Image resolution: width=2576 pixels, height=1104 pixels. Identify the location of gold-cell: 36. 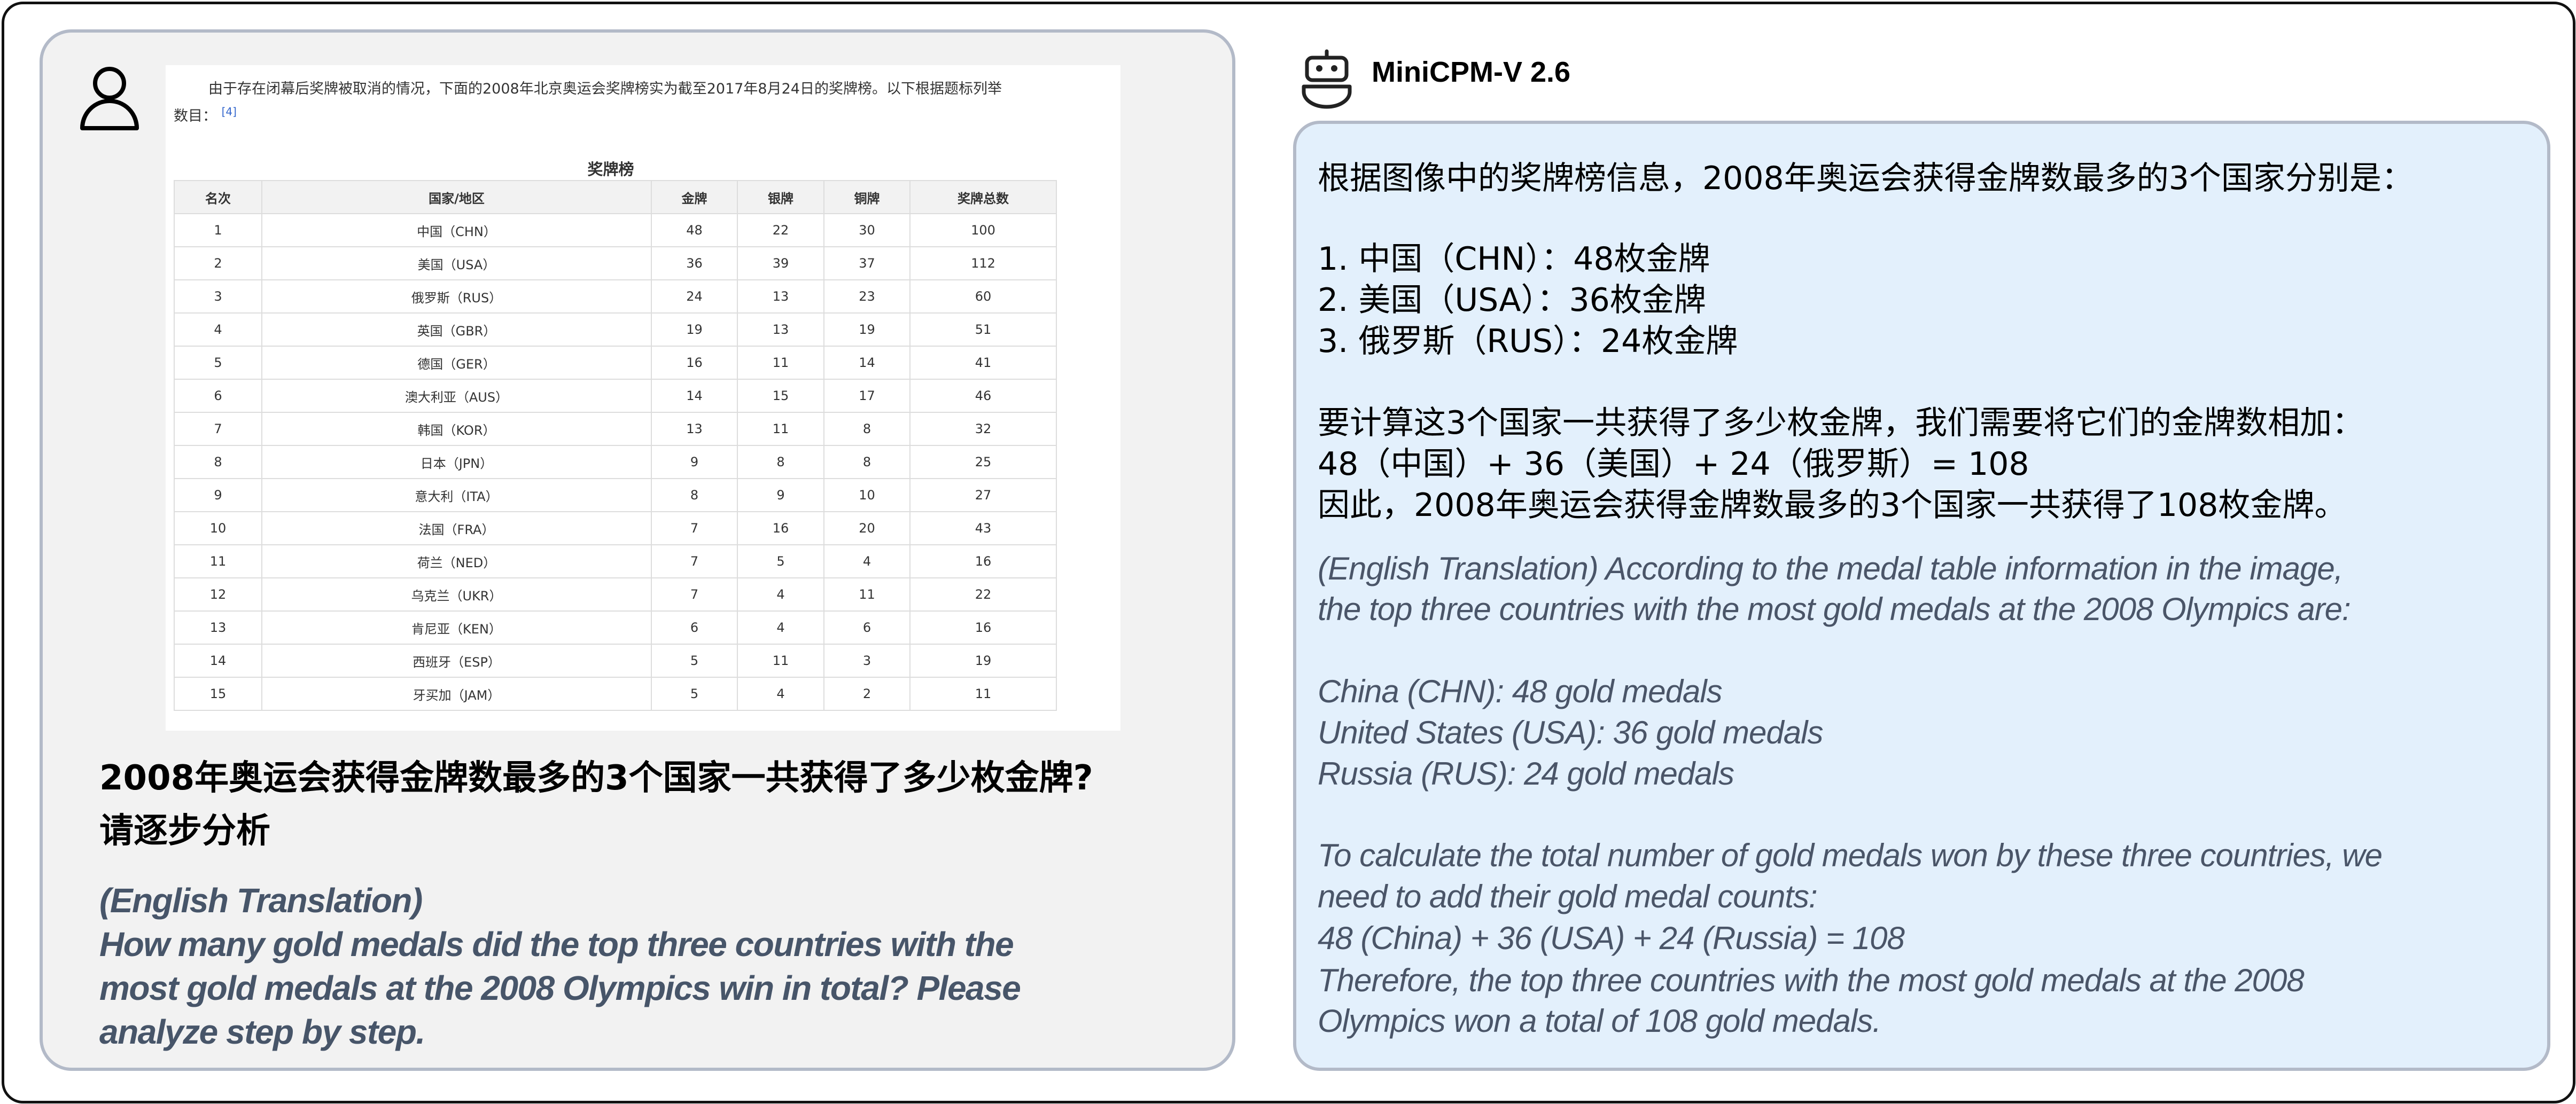
(694, 263).